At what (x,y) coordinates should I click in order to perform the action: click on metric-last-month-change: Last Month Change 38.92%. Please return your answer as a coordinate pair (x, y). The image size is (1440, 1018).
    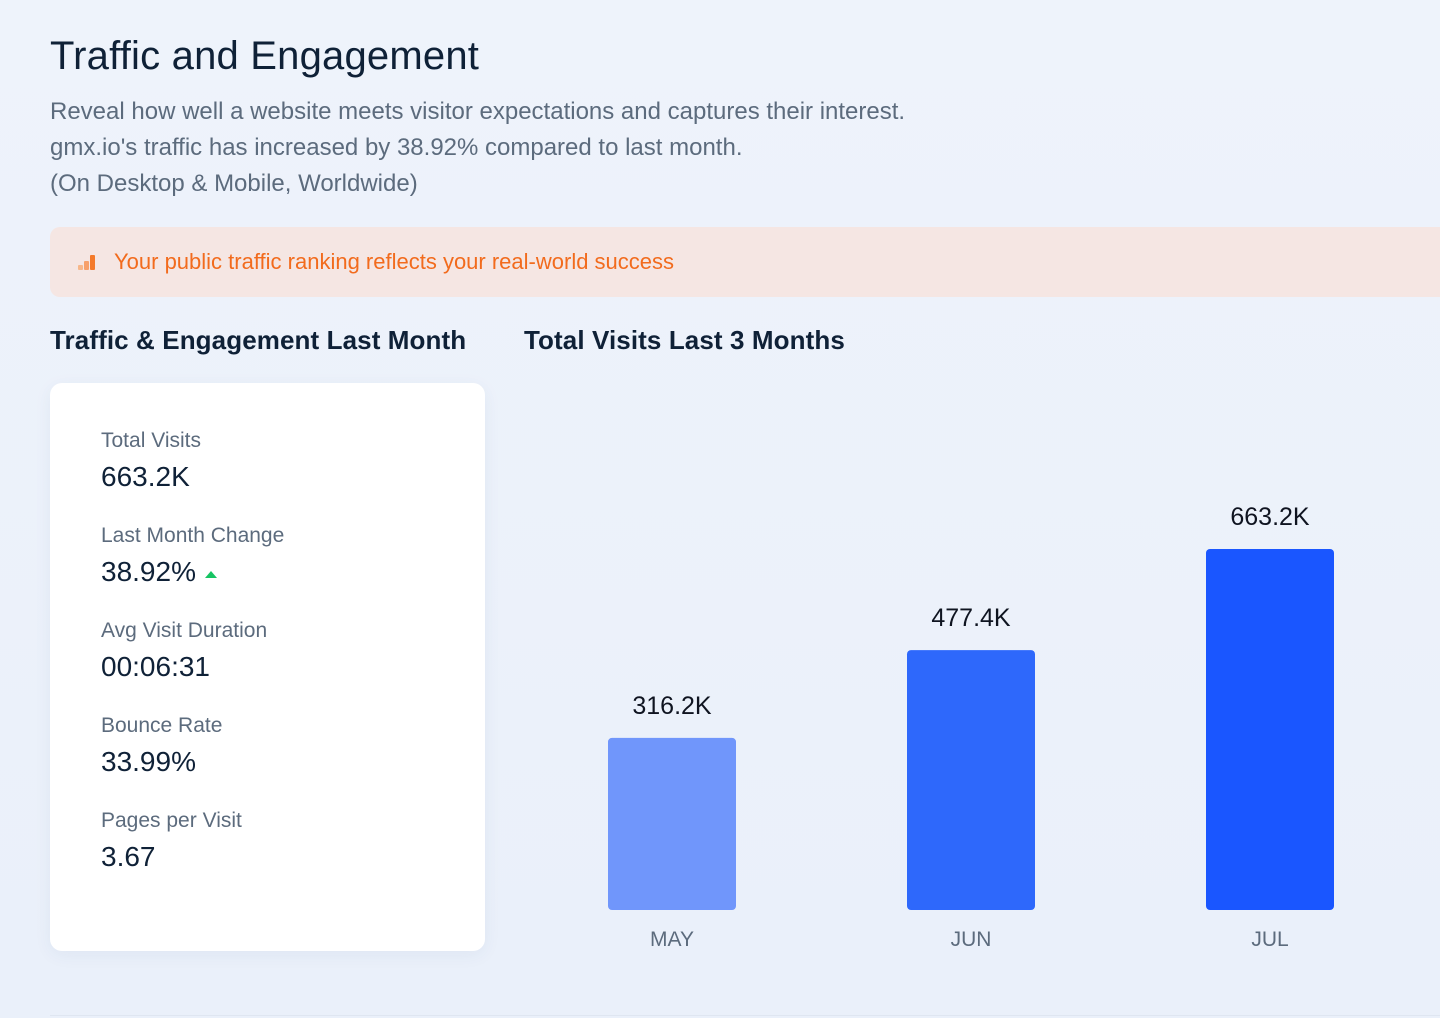
    Looking at the image, I should click on (293, 569).